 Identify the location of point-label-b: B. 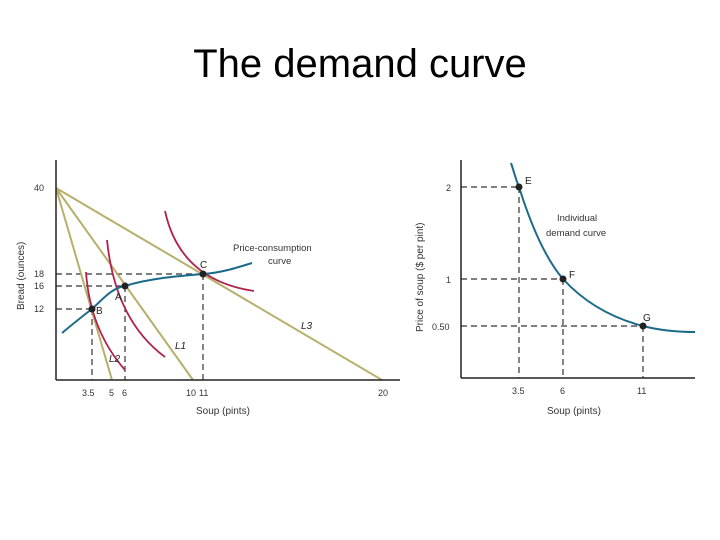
(99, 311).